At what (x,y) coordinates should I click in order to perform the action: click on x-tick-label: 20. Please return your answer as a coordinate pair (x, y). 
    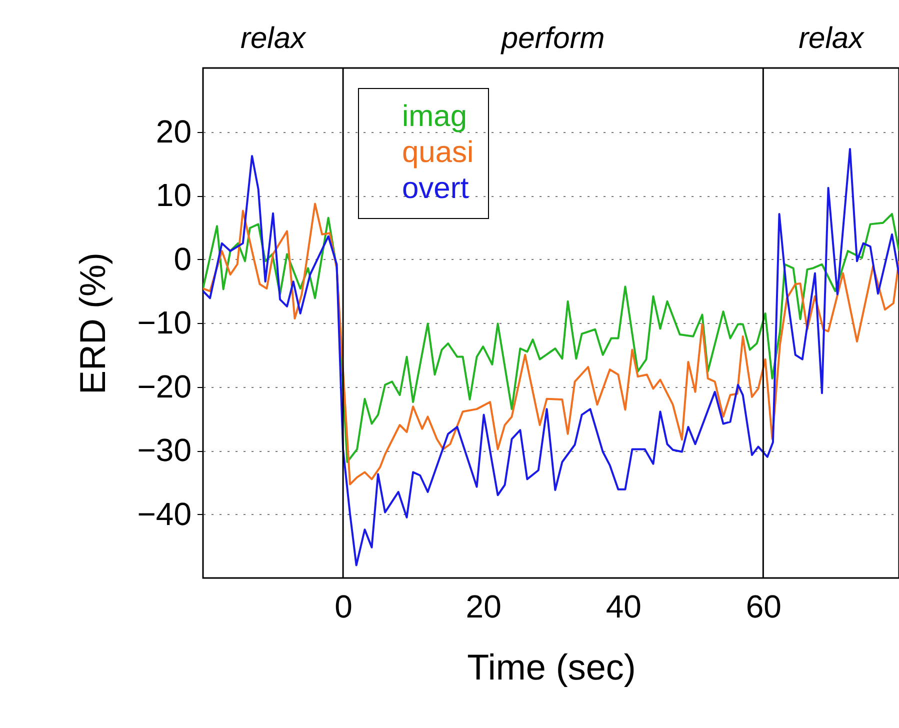
    Looking at the image, I should click on (484, 606).